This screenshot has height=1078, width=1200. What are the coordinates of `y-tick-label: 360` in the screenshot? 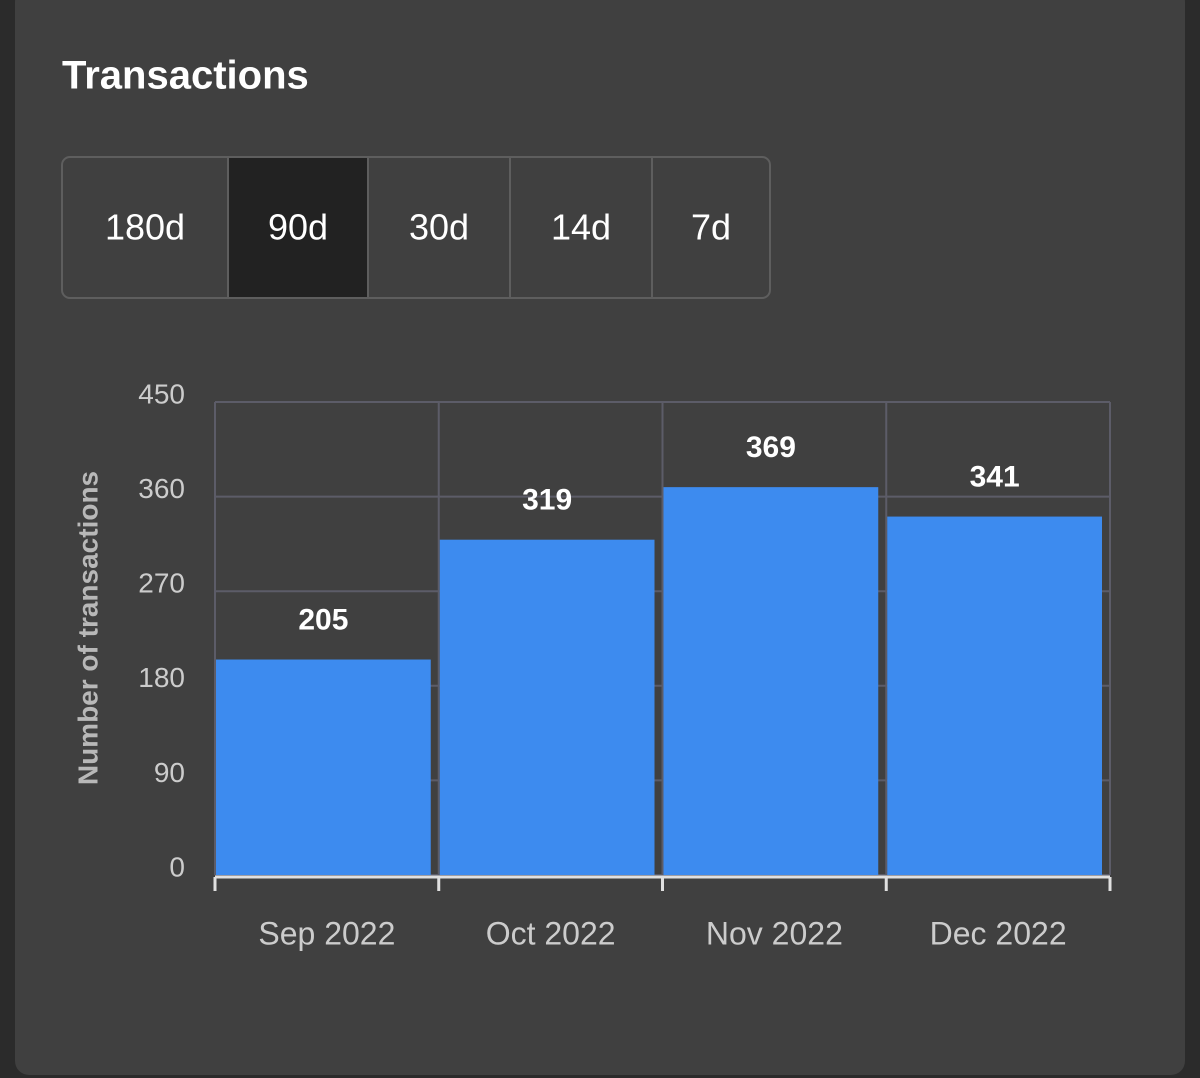 It's located at (161, 488).